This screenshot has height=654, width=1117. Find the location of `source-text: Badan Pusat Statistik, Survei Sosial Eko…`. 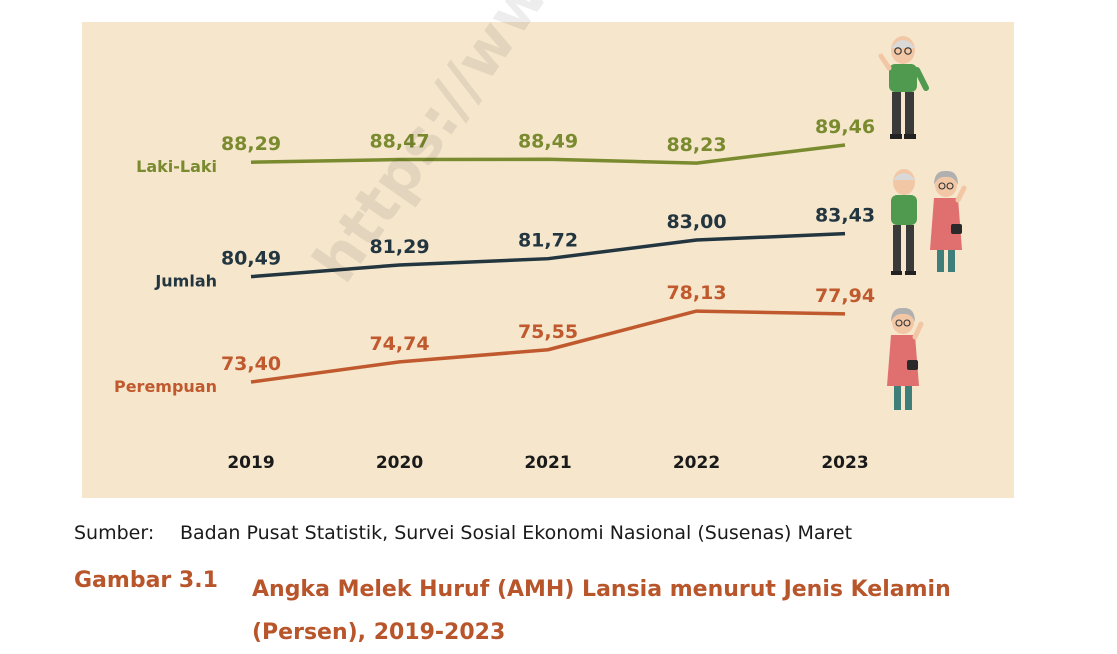

source-text: Badan Pusat Statistik, Survei Sosial Eko… is located at coordinates (516, 533).